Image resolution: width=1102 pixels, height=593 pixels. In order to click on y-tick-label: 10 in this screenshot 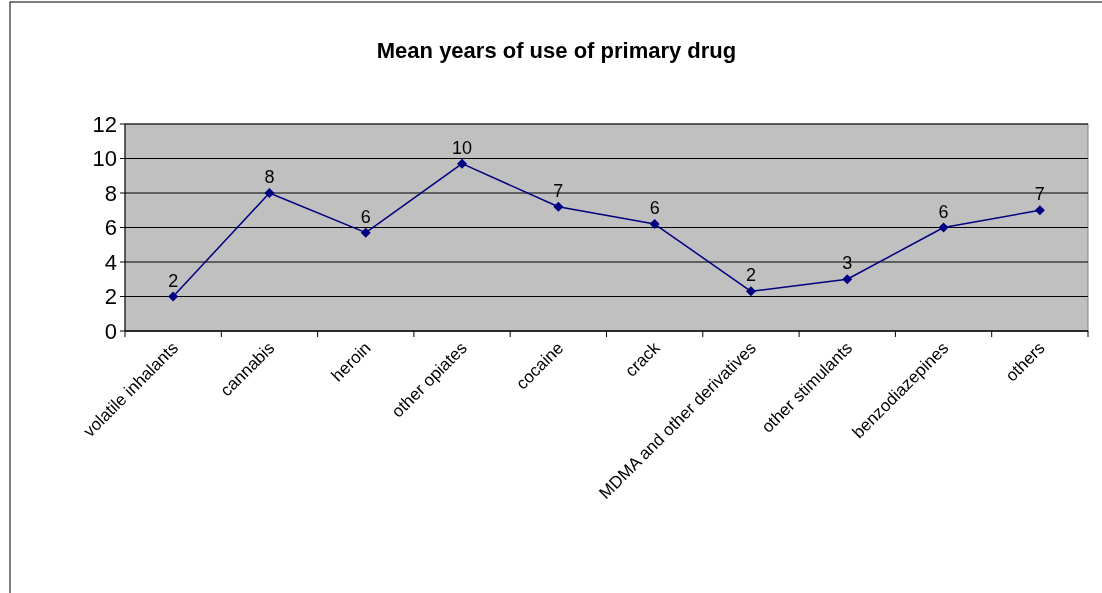, I will do `click(104, 159)`.